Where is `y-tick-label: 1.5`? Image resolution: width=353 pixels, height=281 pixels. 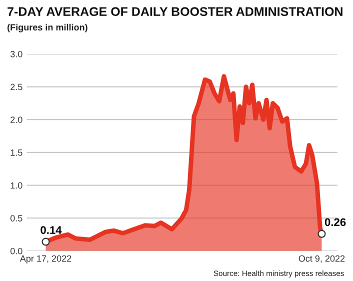
y-tick-label: 1.5 is located at coordinates (16, 153).